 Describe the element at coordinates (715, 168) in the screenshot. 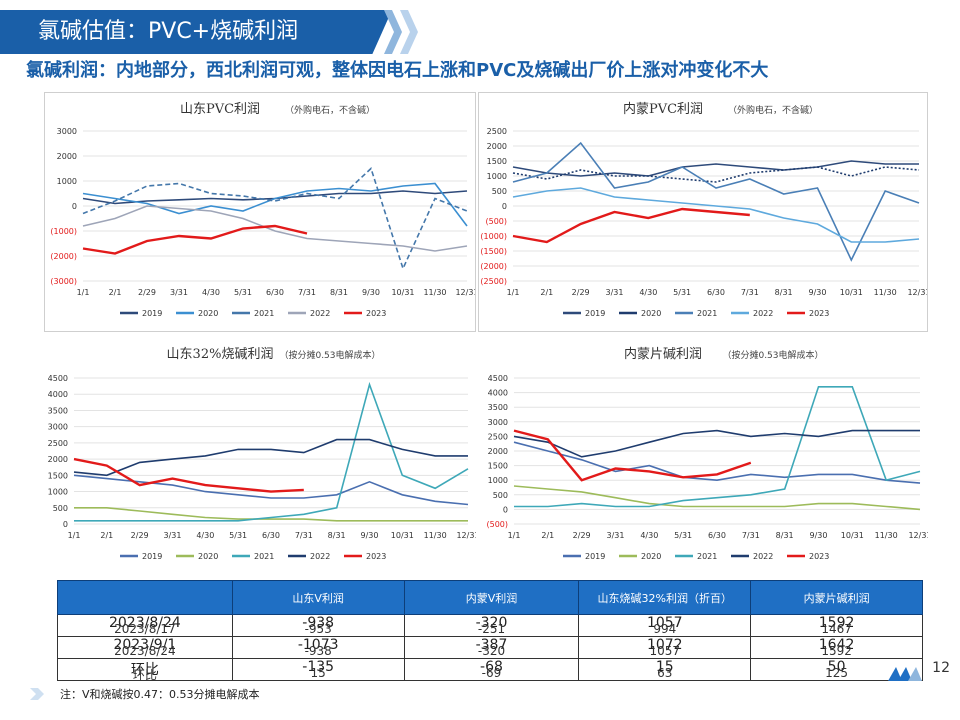

I see `series-line-2019` at that location.